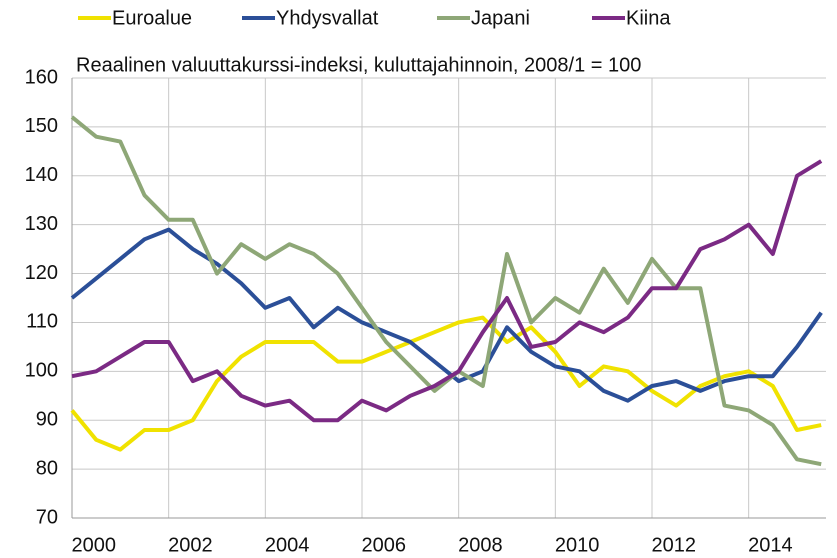 The image size is (837, 558). I want to click on x-tick-label: 2010, so click(577, 545).